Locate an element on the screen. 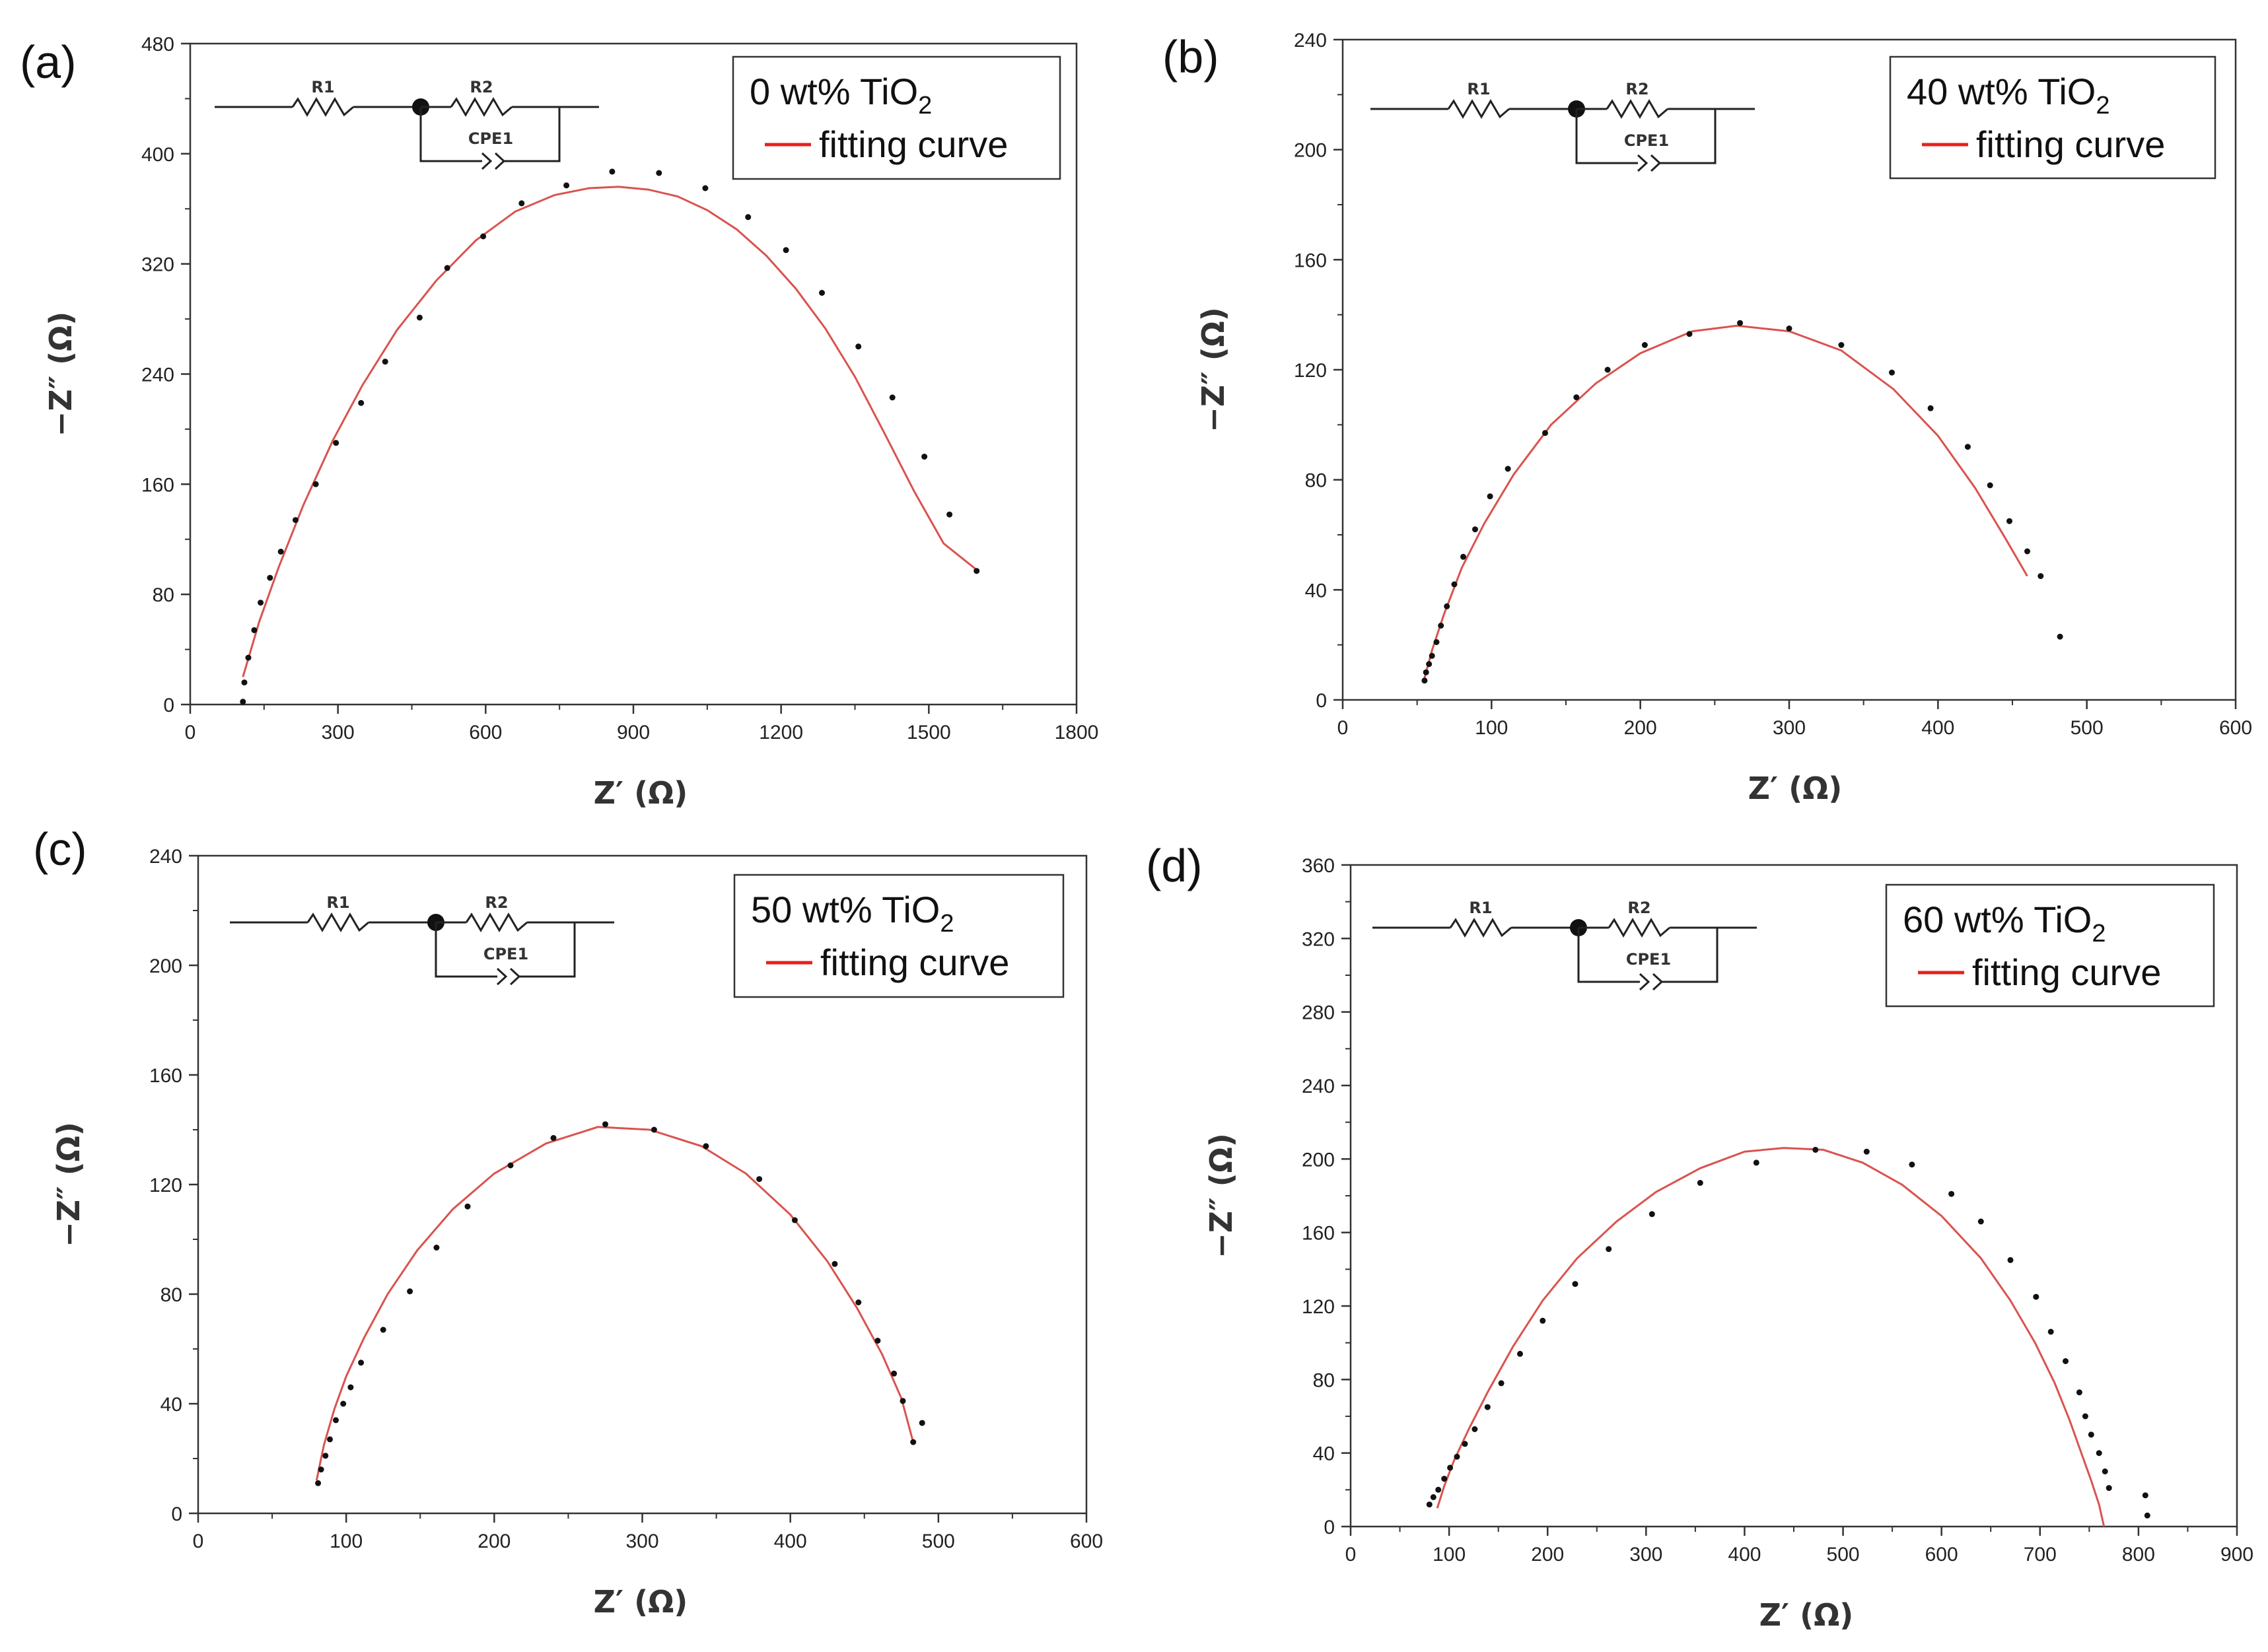 The width and height of the screenshot is (2268, 1652). x-tick-label: 1500 is located at coordinates (929, 732).